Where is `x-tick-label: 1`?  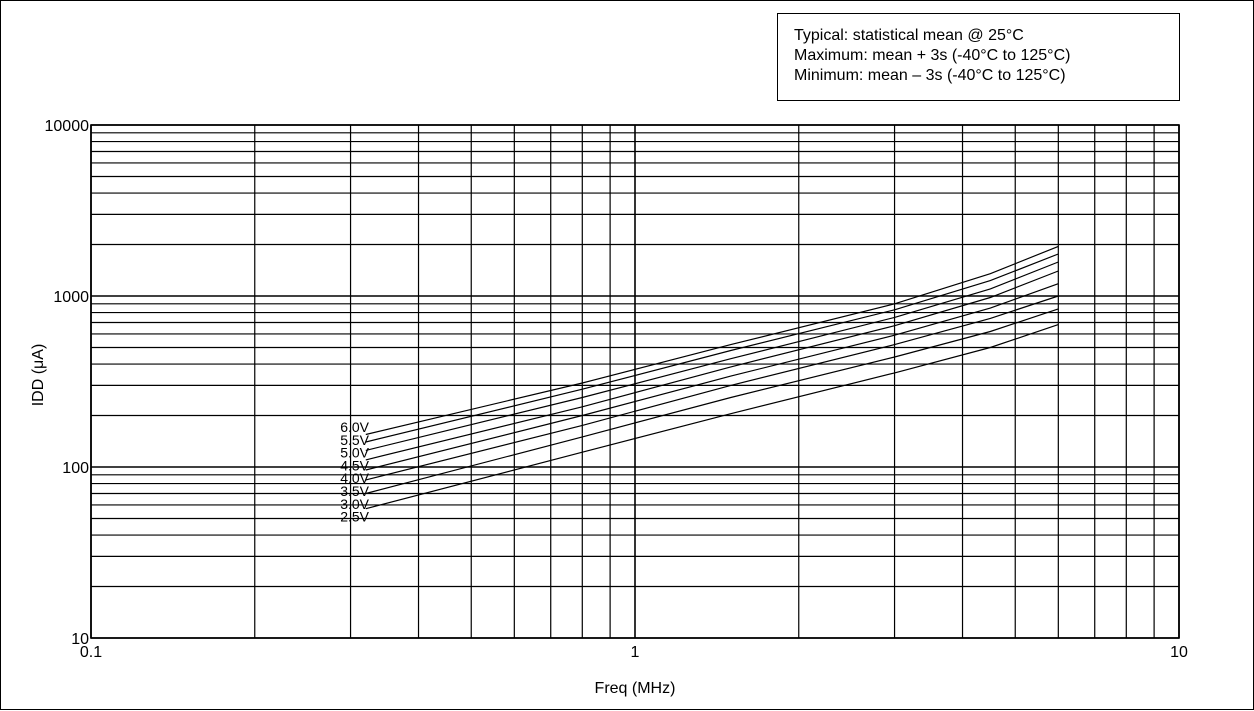
x-tick-label: 1 is located at coordinates (635, 652).